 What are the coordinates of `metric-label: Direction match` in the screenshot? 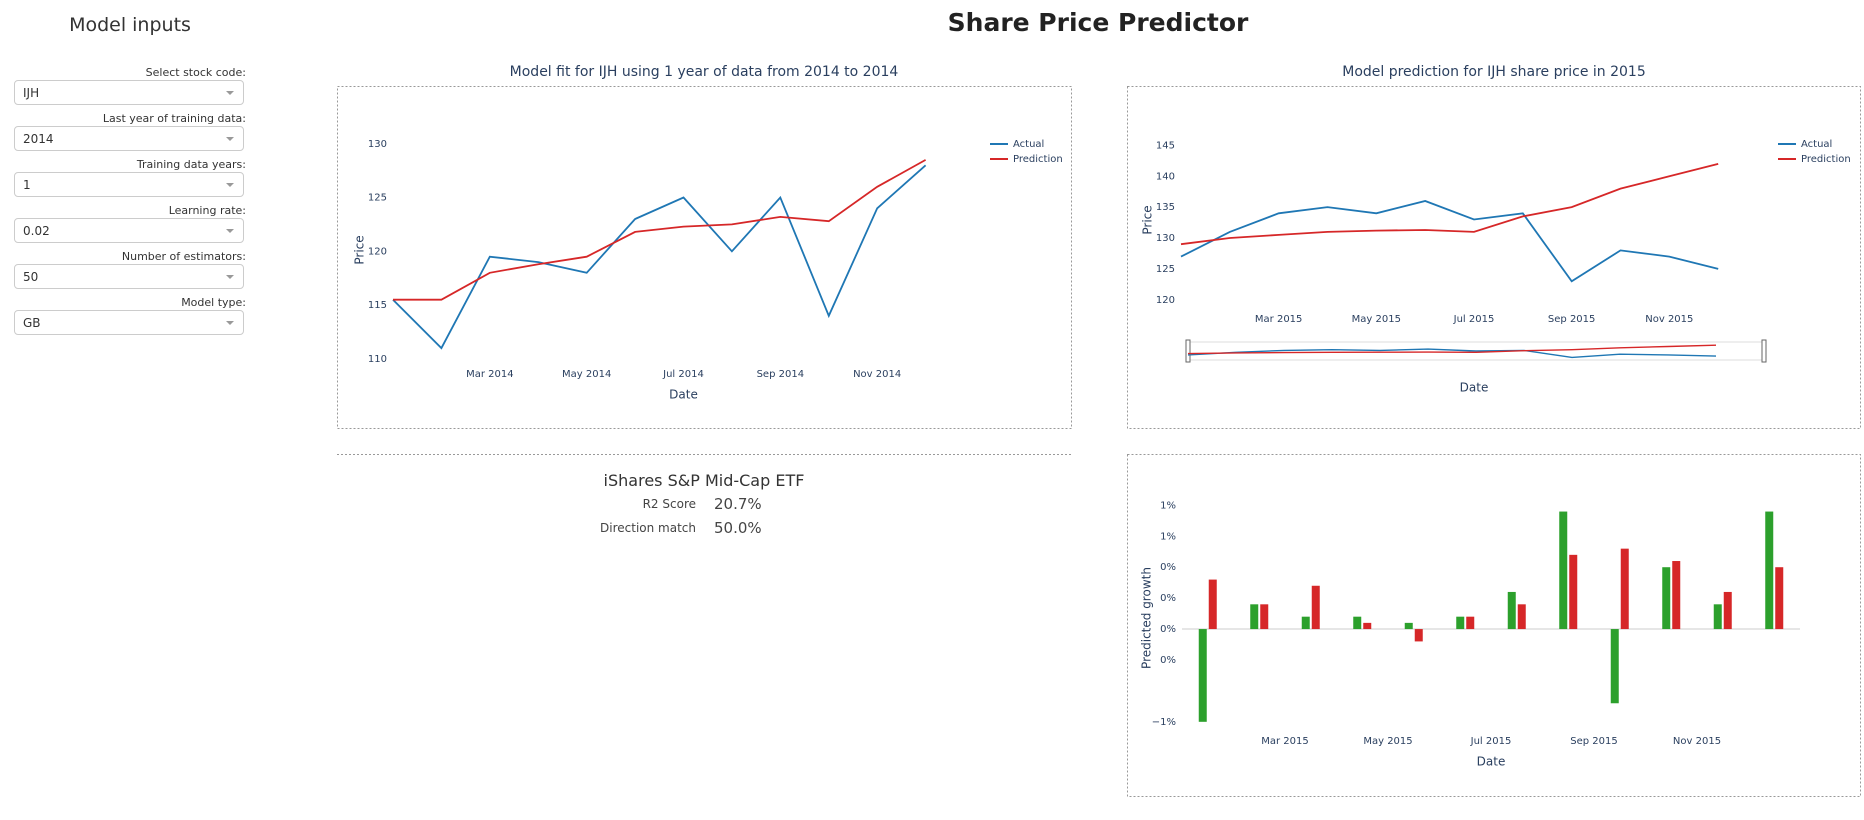 It's located at (648, 528).